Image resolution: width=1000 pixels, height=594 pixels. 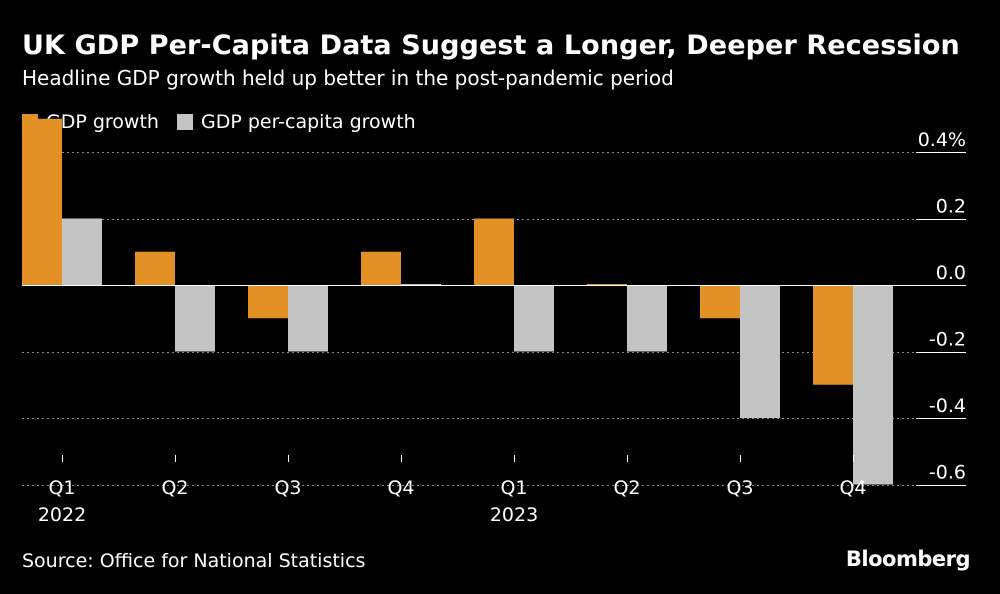 What do you see at coordinates (194, 561) in the screenshot?
I see `source-note: Source: Office for National Statistics` at bounding box center [194, 561].